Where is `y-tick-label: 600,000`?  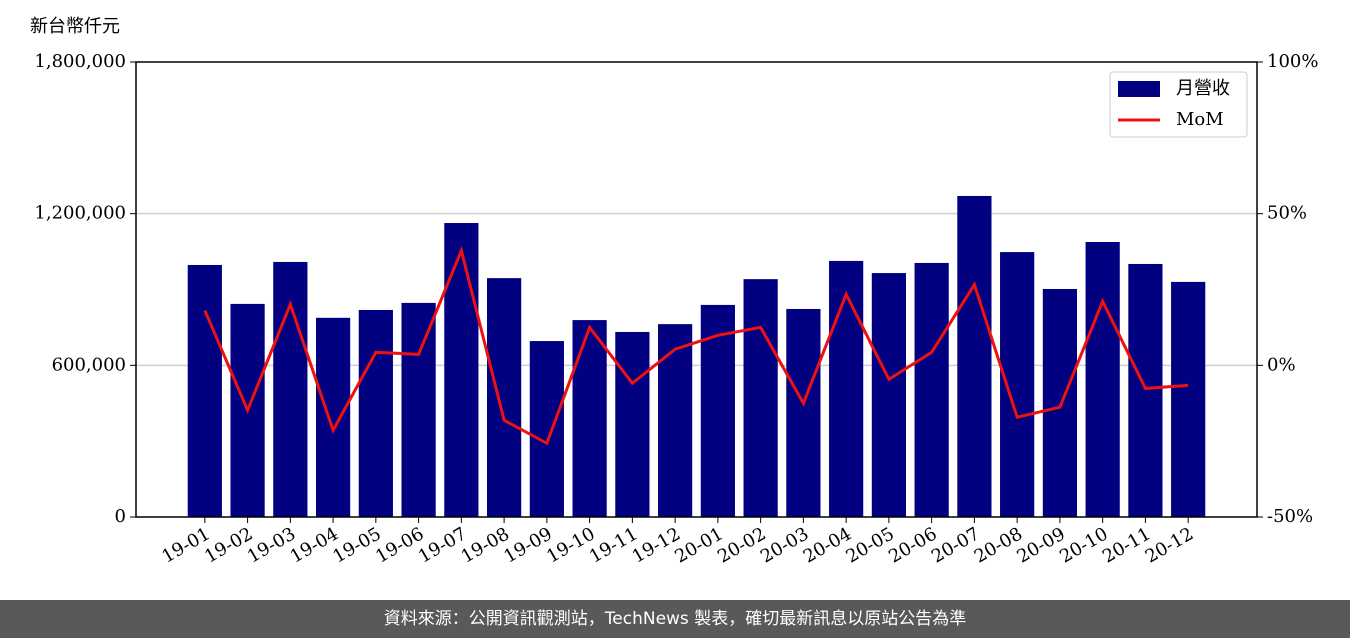
y-tick-label: 600,000 is located at coordinates (89, 364).